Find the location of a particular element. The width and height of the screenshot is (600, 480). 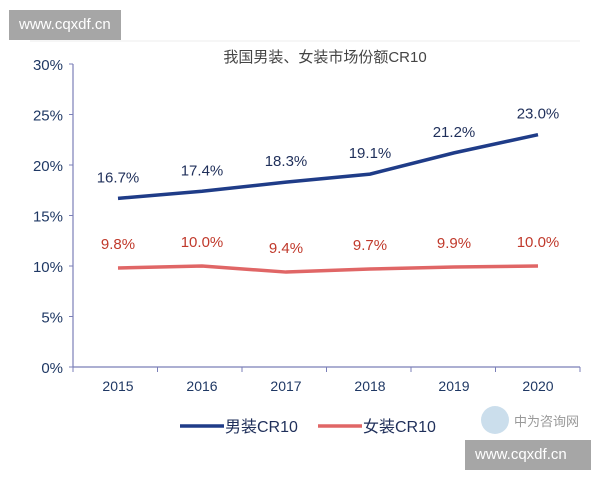

data-label: 9.9% is located at coordinates (454, 243).